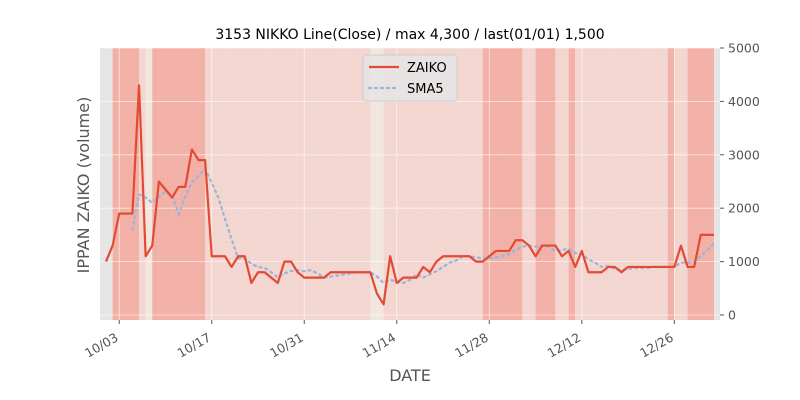 The height and width of the screenshot is (400, 800). I want to click on y-tick-label-3000: 3000, so click(744, 154).